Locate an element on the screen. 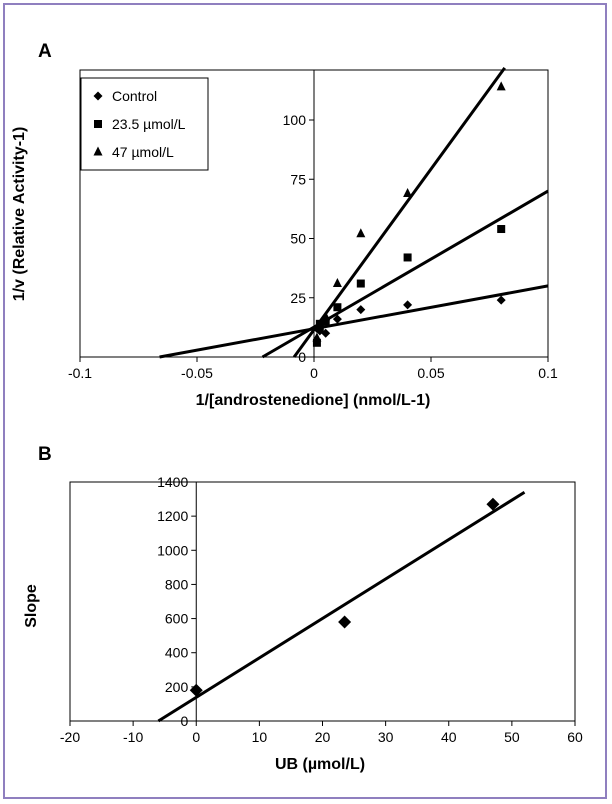 This screenshot has width=612, height=804. y-tick-label-a: 75 is located at coordinates (298, 179).